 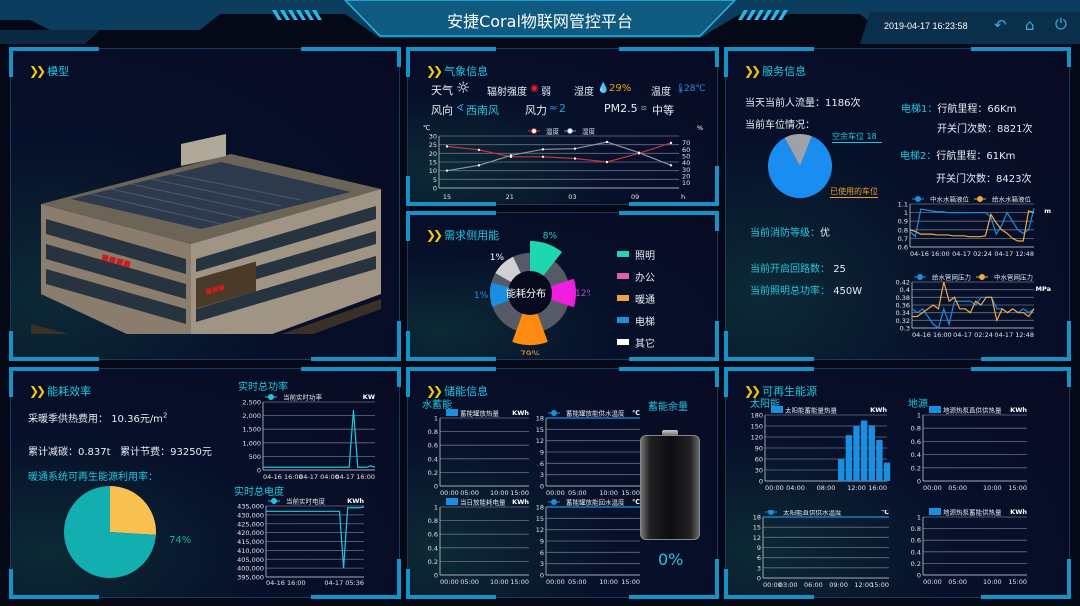 I want to click on panel-title: ❯❯ 能耗效率, so click(x=60, y=391).